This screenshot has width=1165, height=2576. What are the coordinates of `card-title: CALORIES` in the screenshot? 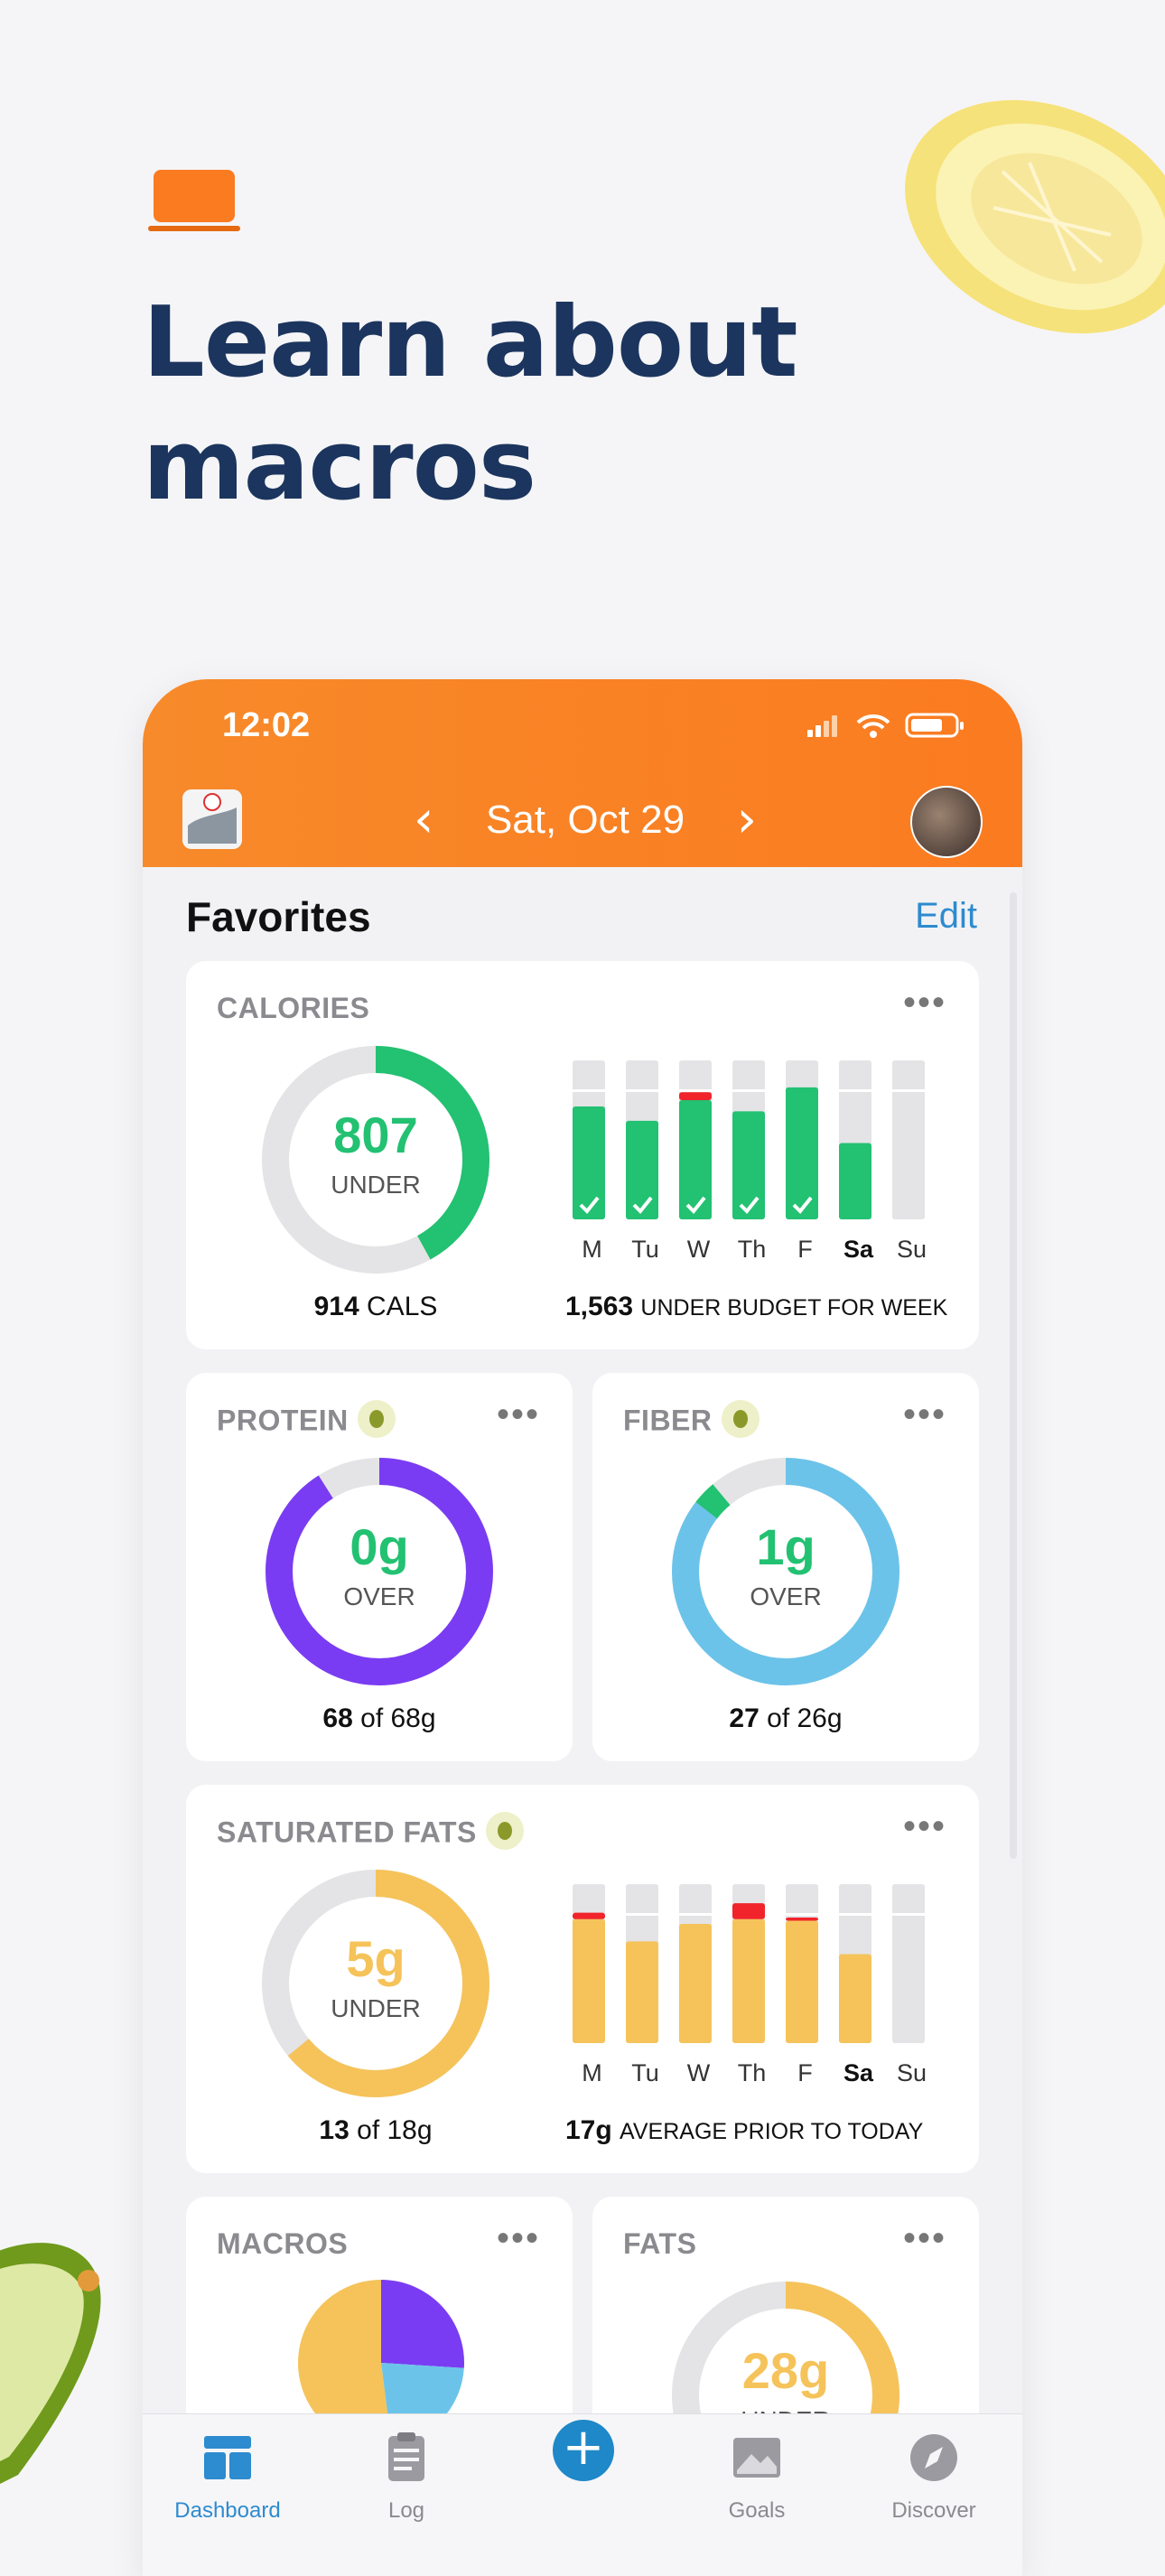 It's located at (293, 1008).